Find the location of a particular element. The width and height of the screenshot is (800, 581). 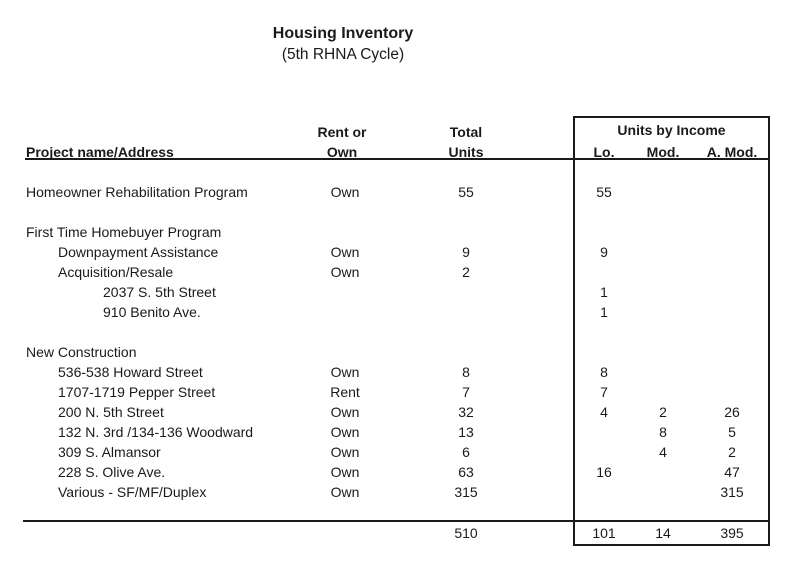

header-units: Units is located at coordinates (466, 152).